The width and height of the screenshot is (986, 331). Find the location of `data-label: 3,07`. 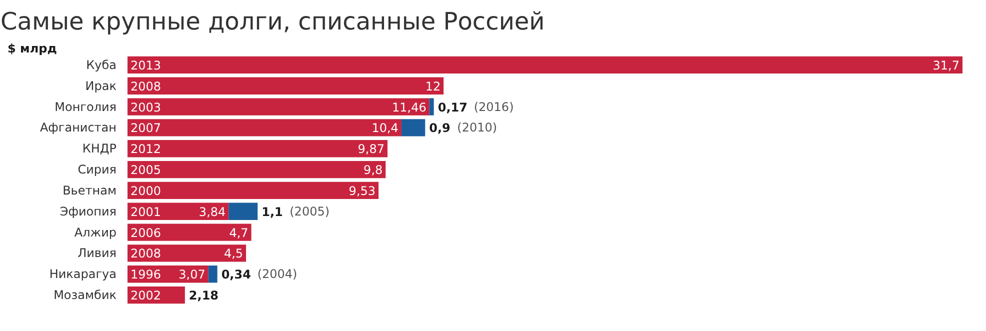

data-label: 3,07 is located at coordinates (192, 275).